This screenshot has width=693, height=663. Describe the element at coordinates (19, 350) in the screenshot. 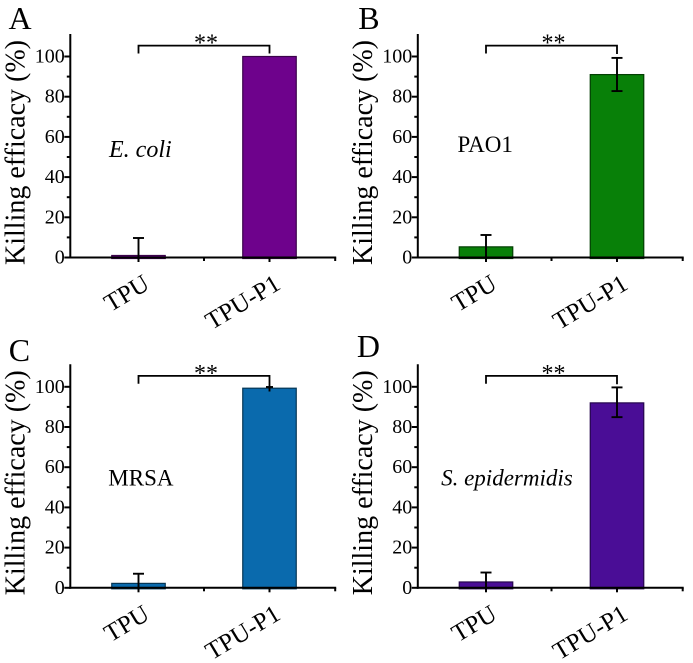

I see `svg-text: C` at that location.